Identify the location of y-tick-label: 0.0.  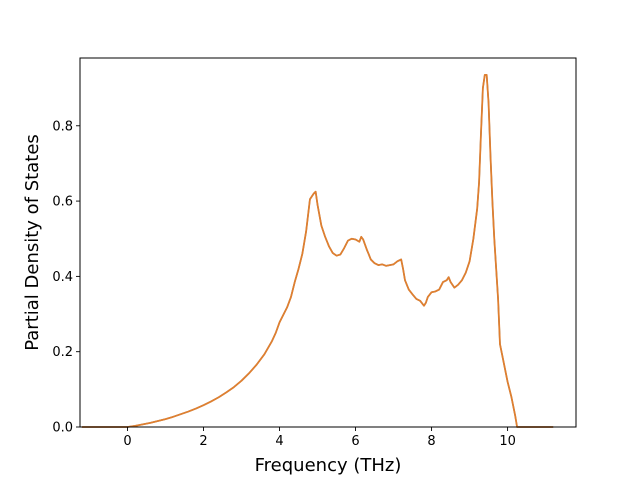
(62, 428).